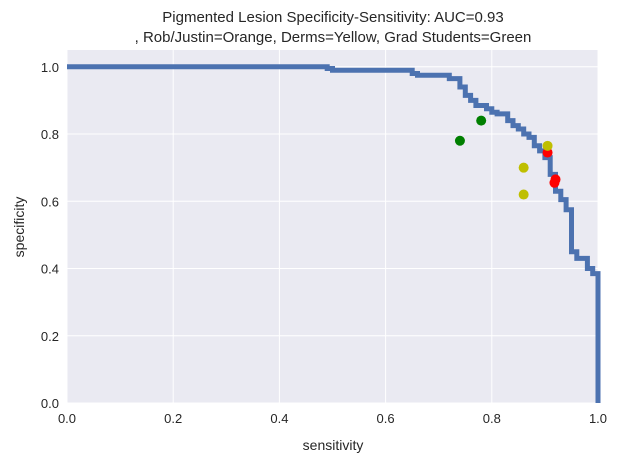 The width and height of the screenshot is (621, 465). Describe the element at coordinates (50, 336) in the screenshot. I see `y-tick-label-1: 0.2` at that location.